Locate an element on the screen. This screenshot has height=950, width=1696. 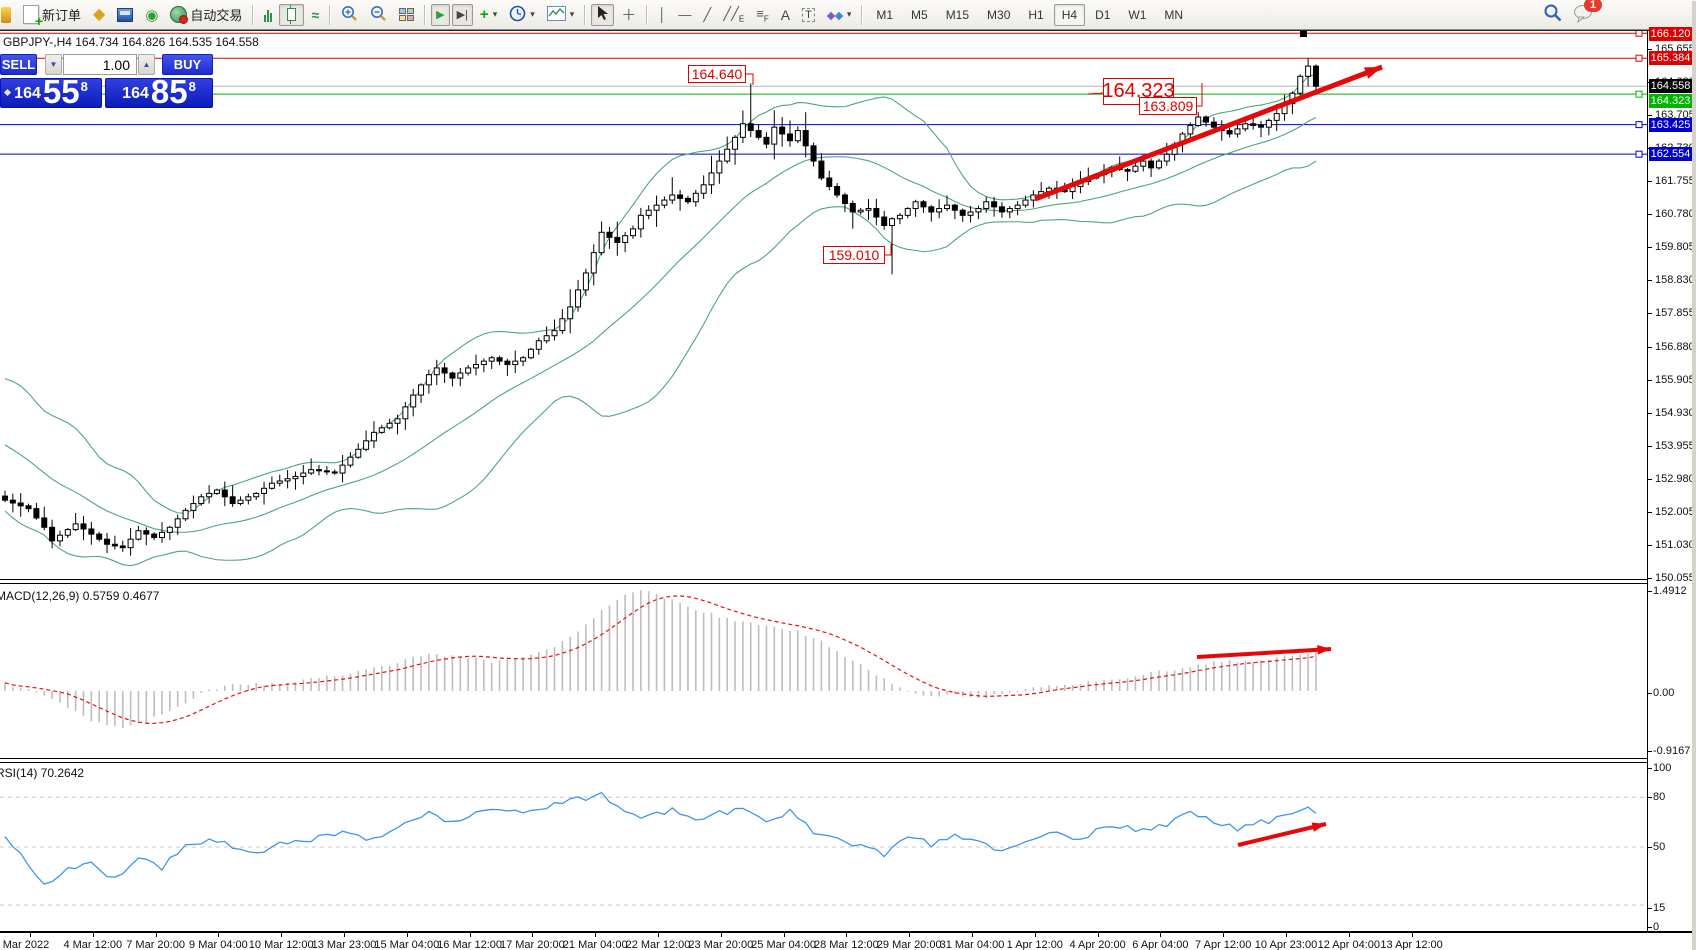
chat-icon: 1 is located at coordinates (1587, 14).